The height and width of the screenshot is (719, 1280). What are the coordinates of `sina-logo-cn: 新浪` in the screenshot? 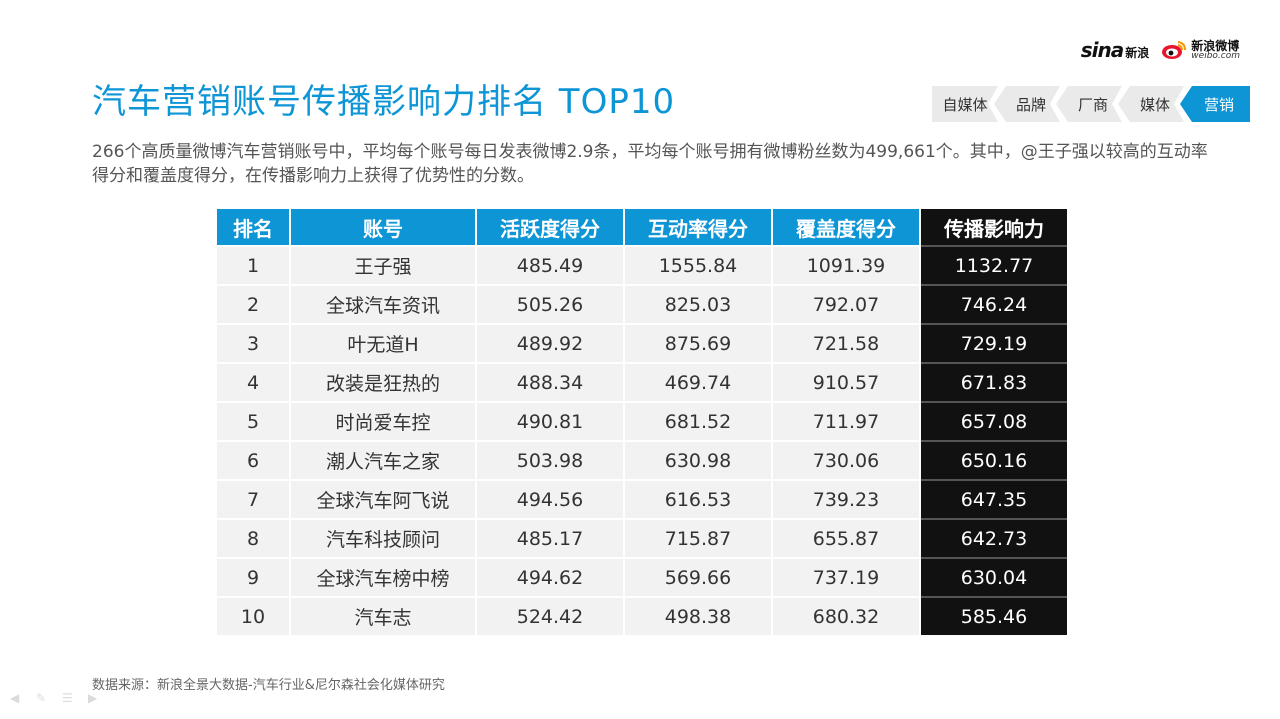 It's located at (1137, 53).